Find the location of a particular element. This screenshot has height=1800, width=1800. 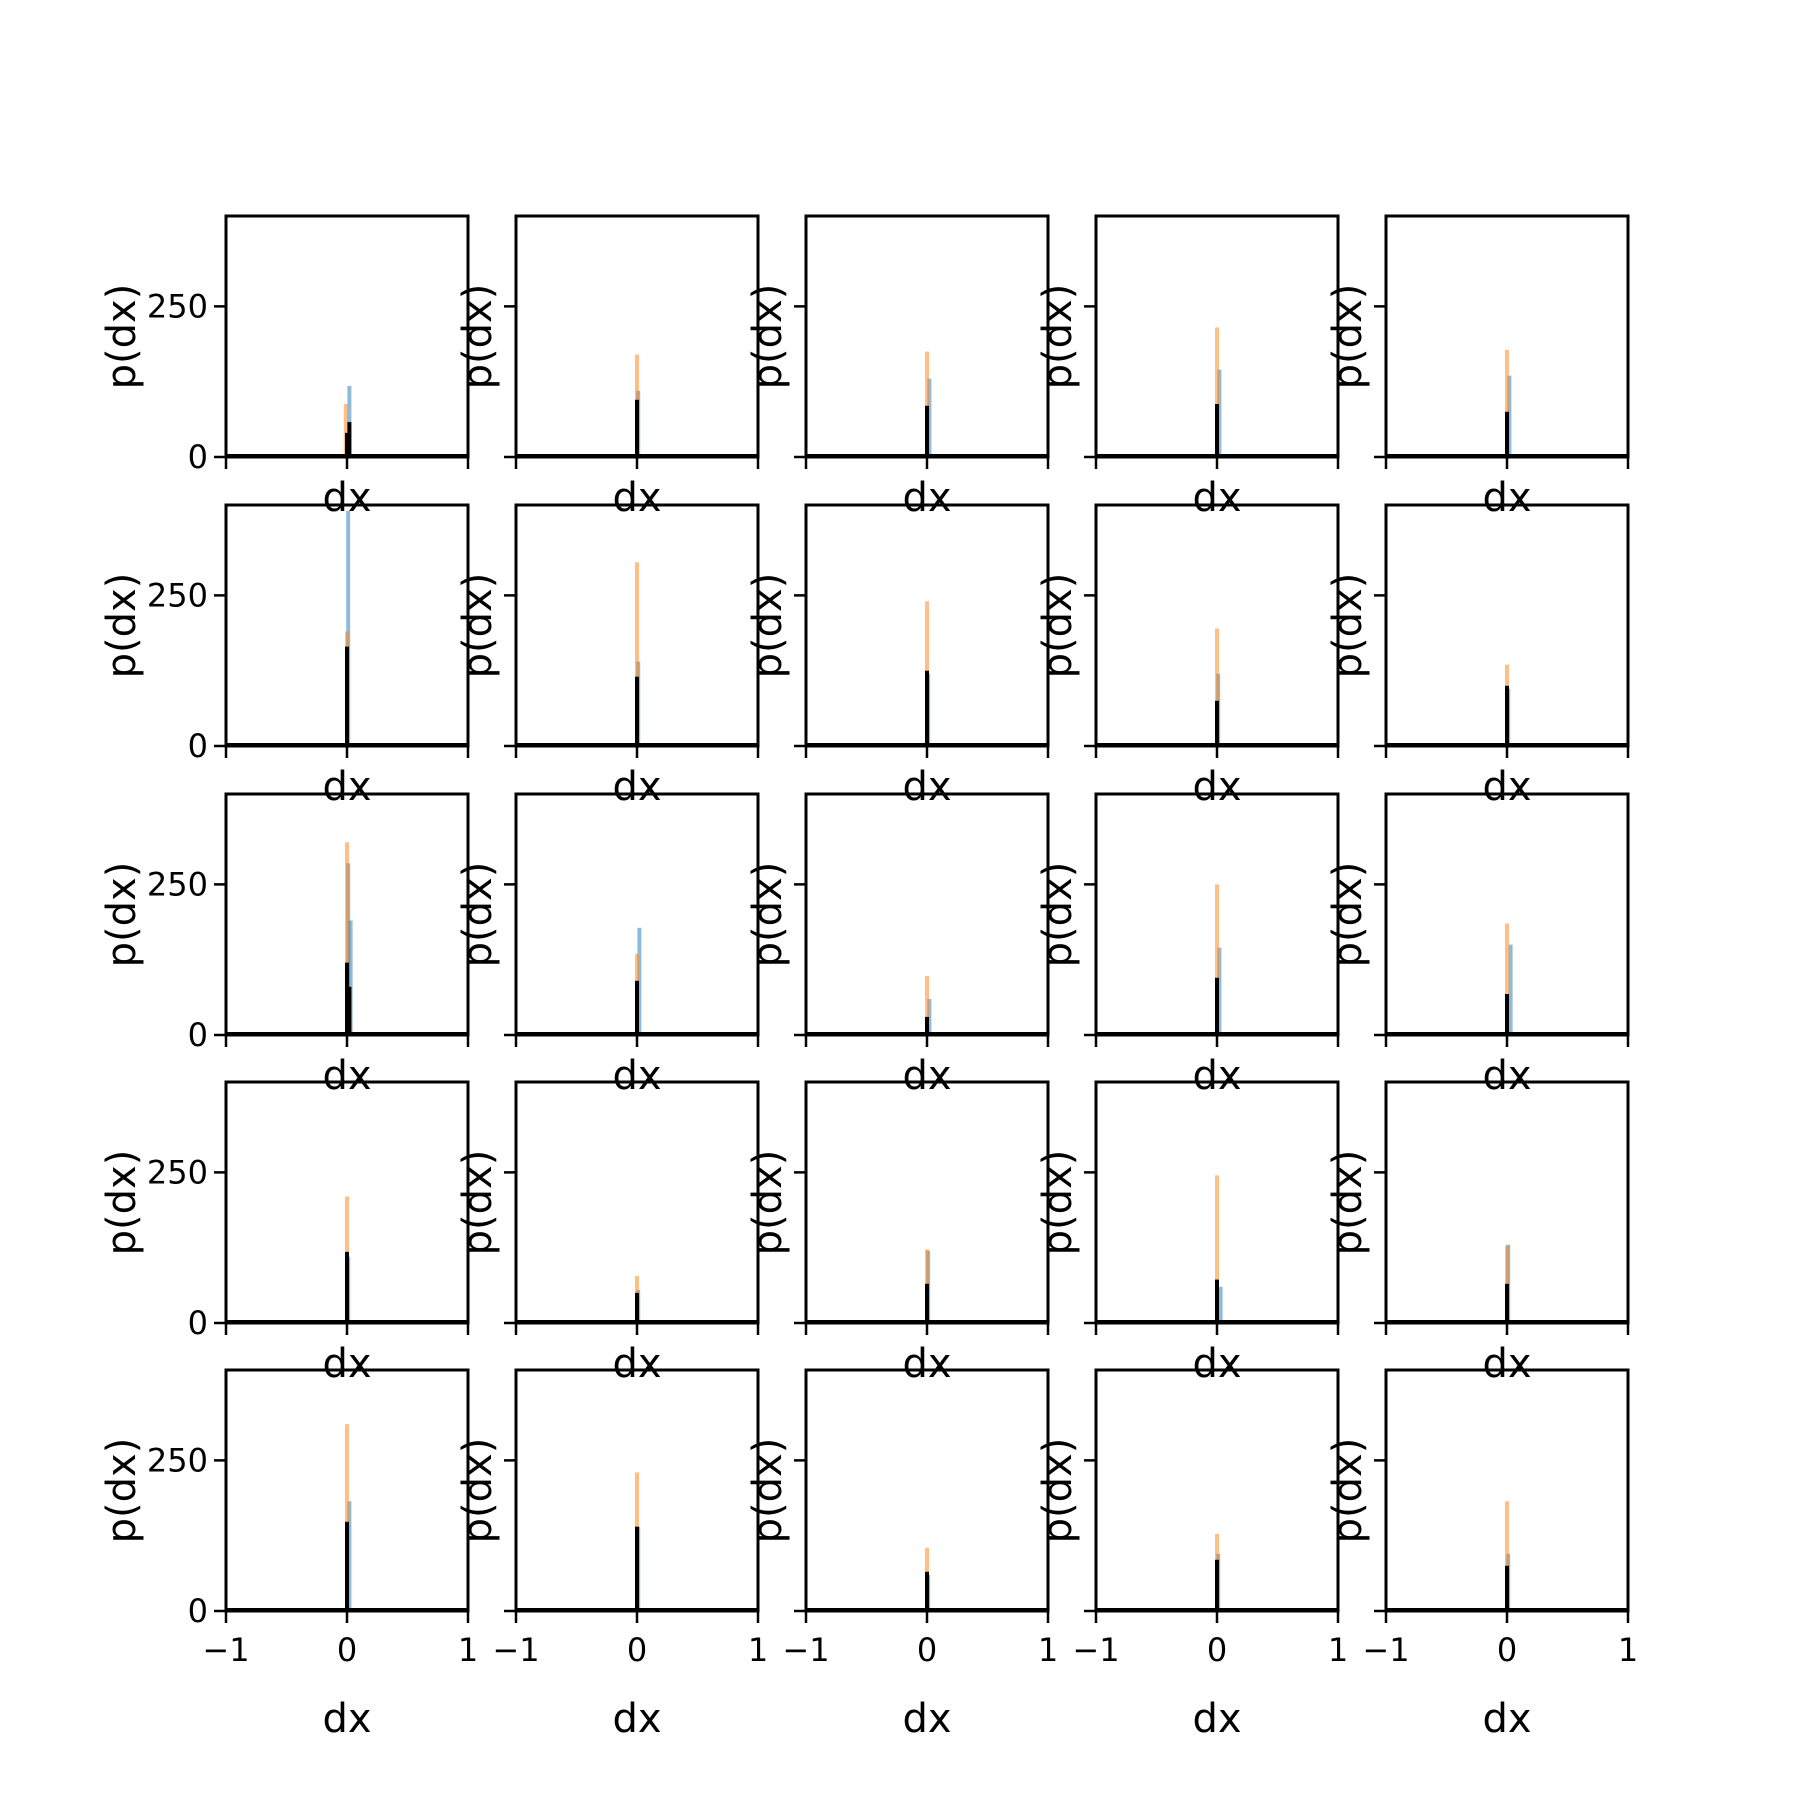

subplot-r0-c2: dx p(dx) is located at coordinates (897, 367).